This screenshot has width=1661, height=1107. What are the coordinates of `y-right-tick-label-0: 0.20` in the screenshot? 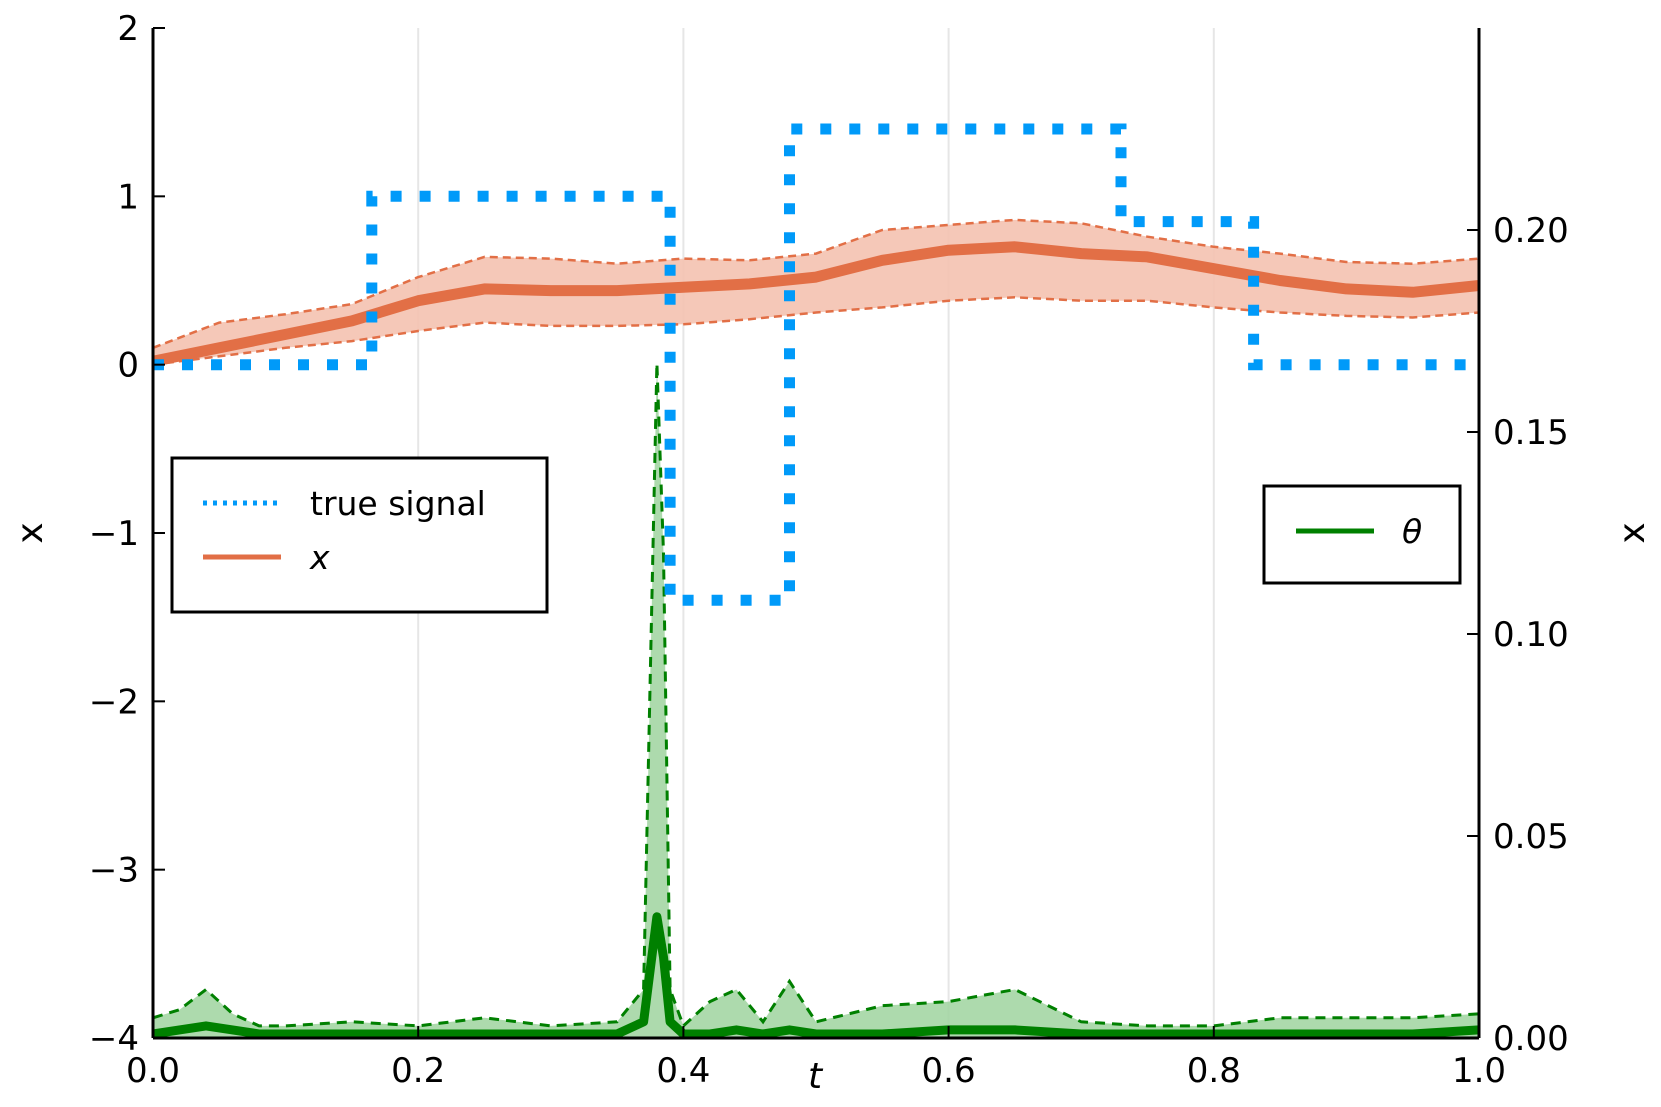 It's located at (1531, 231).